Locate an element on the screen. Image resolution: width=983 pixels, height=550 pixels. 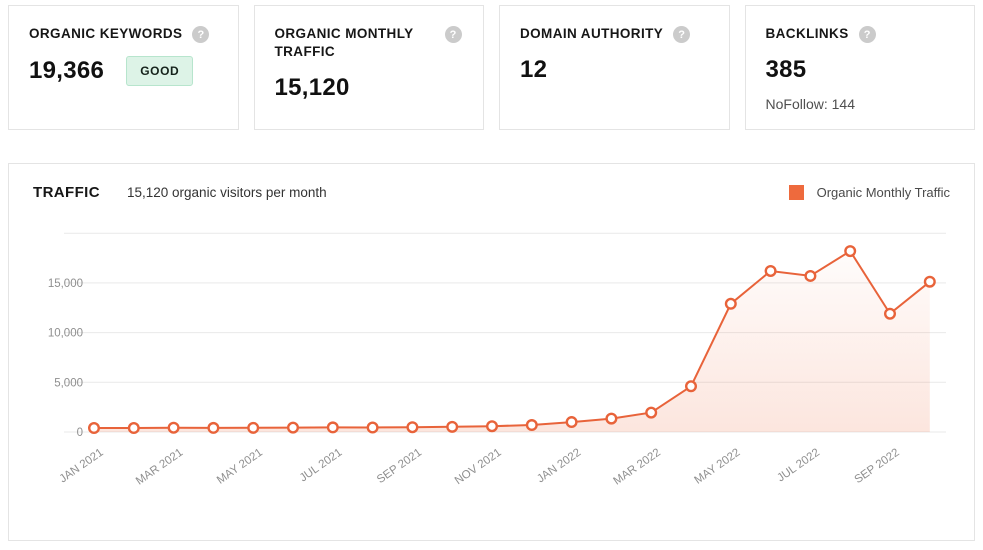
card-title: ORGANIC MONTHLY TRAFFIC is located at coordinates (344, 43).